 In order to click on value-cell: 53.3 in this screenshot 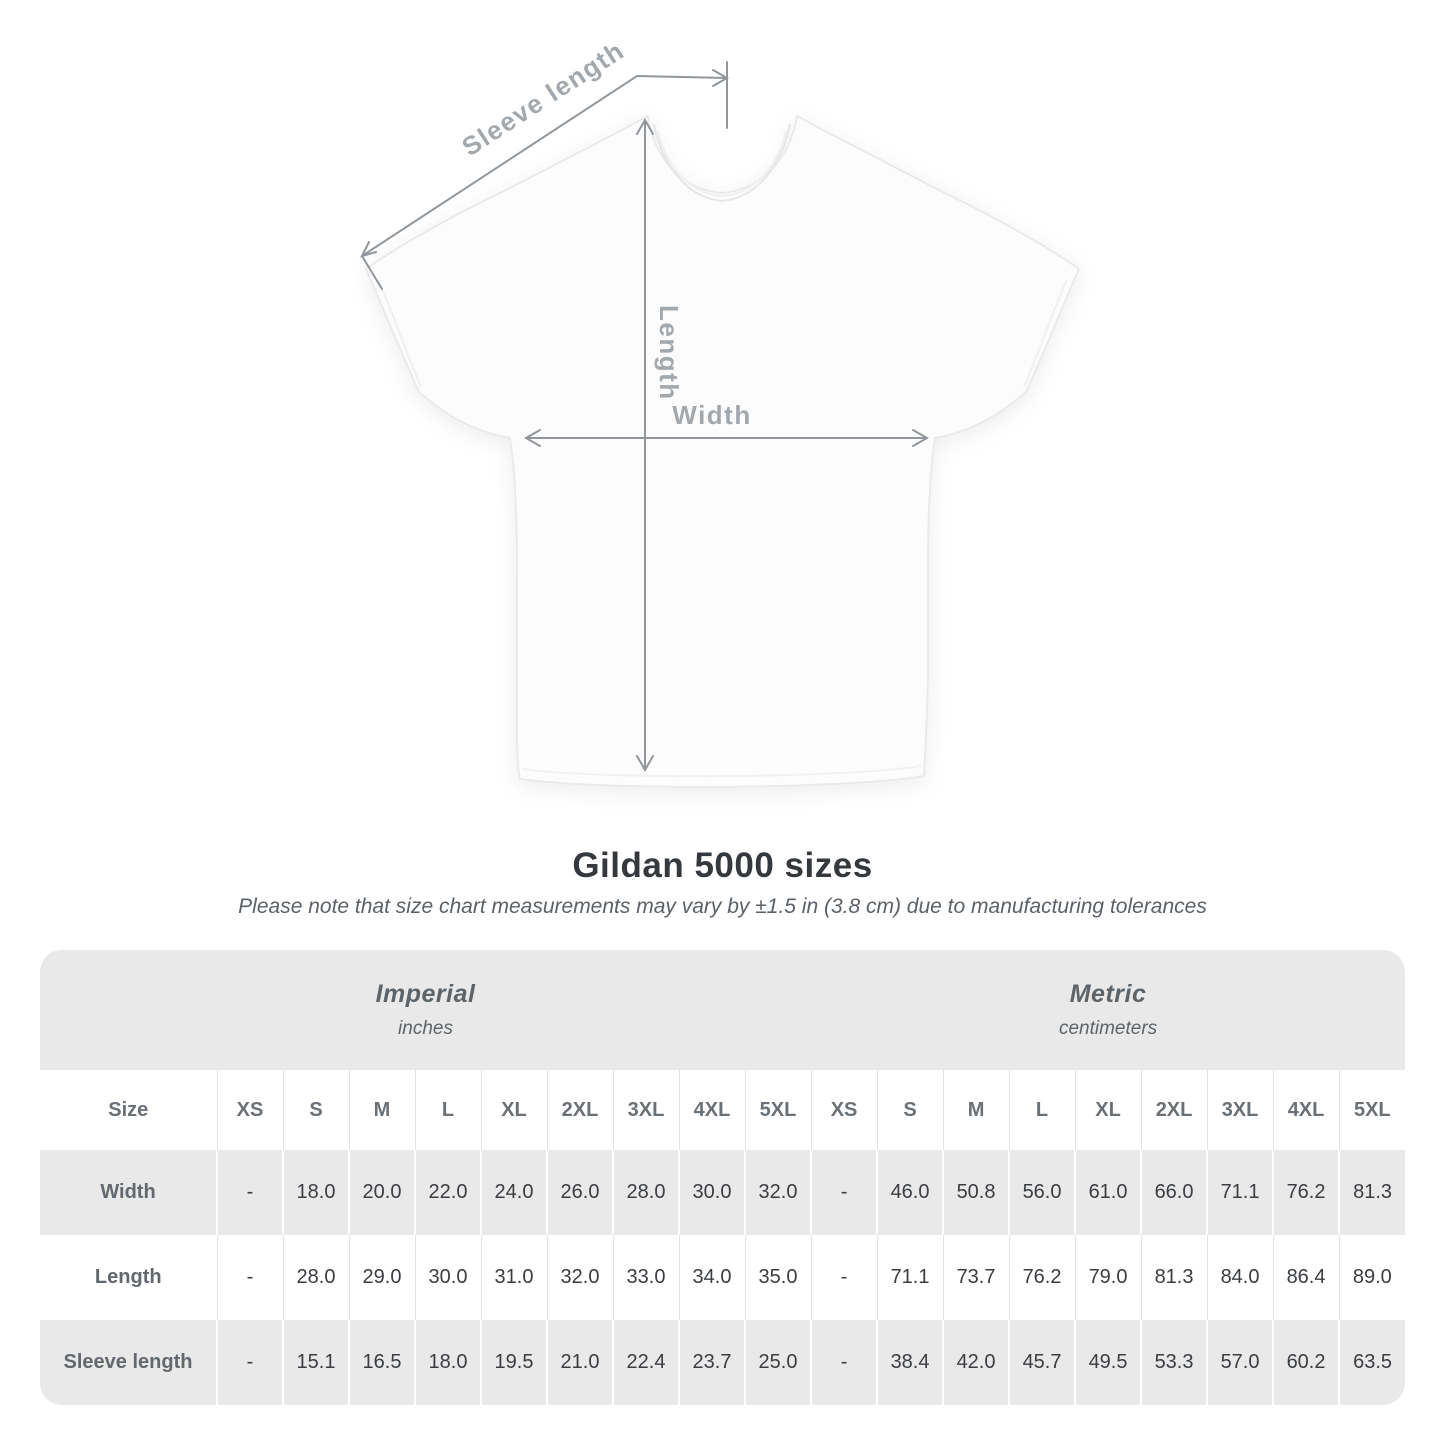, I will do `click(1174, 1362)`.